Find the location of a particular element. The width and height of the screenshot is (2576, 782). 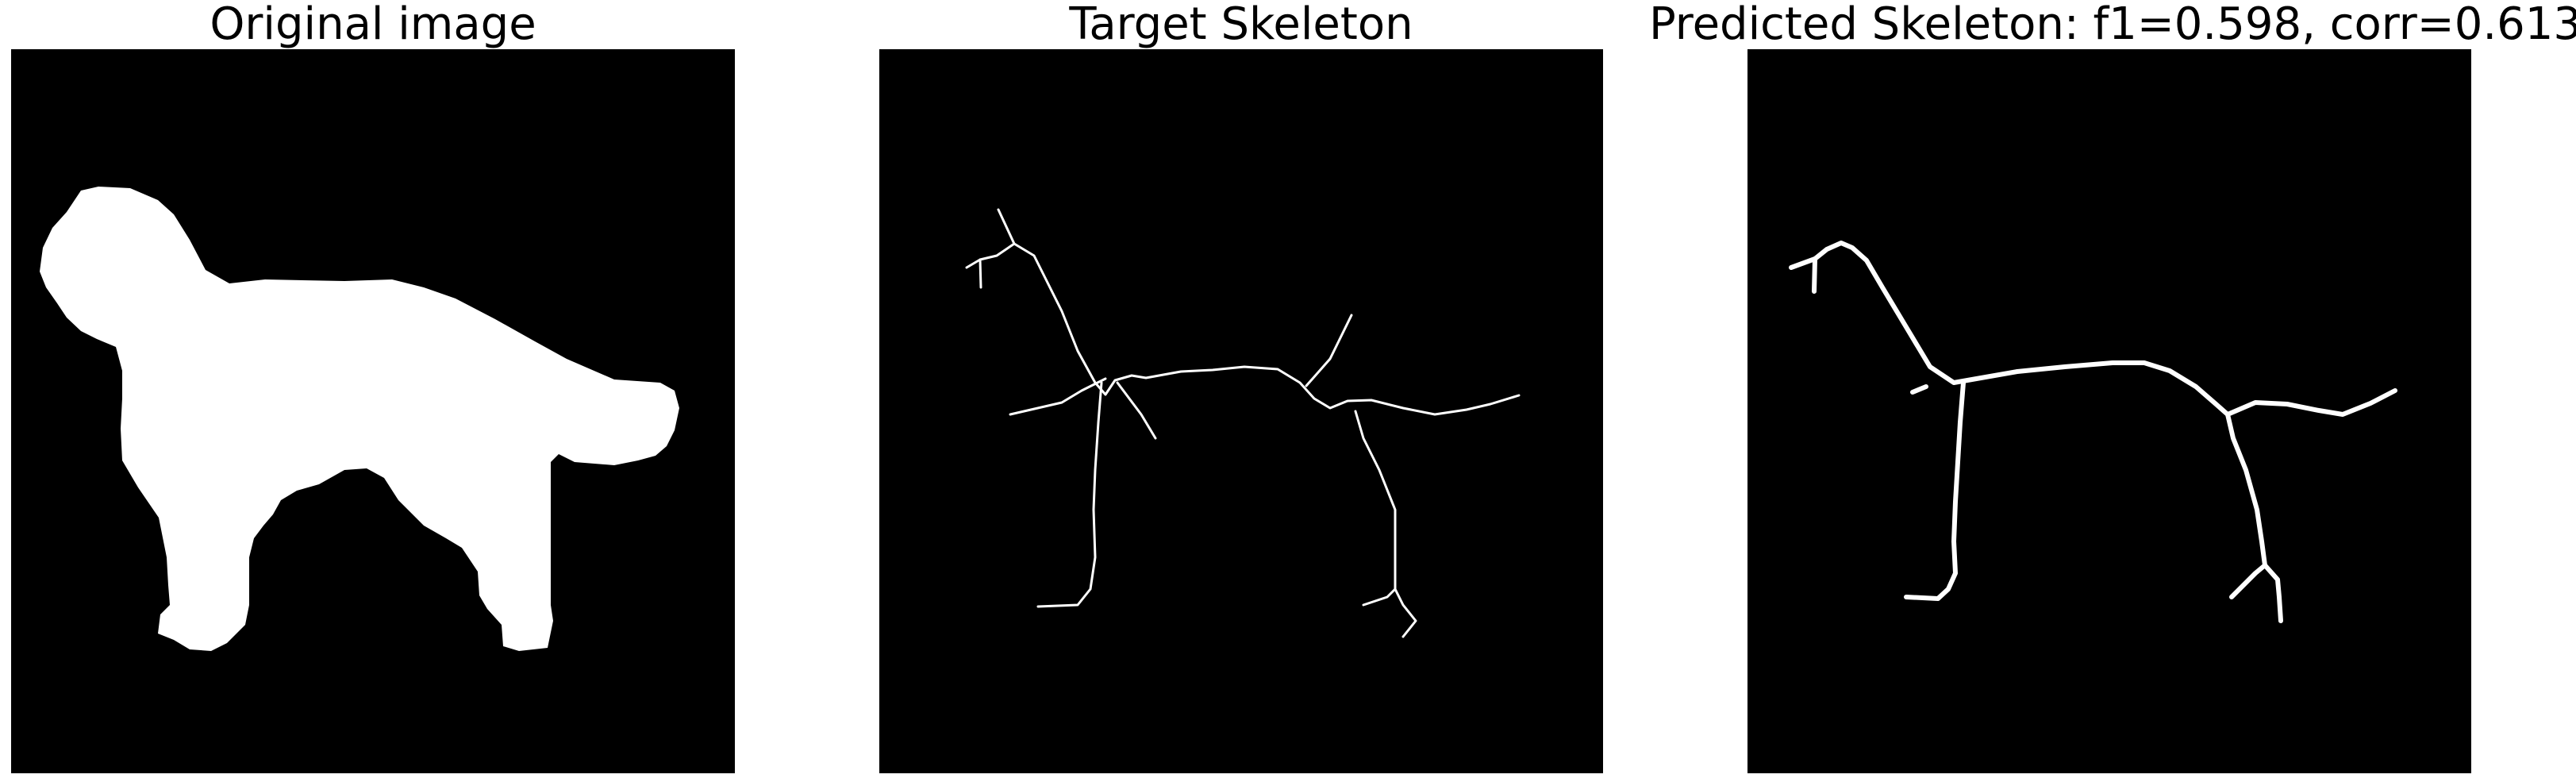

panel-title-target: Target Skeleton is located at coordinates (1241, 25).